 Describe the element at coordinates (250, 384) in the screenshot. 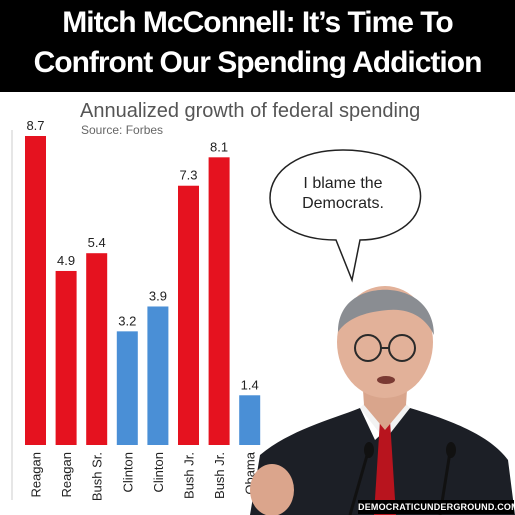

I see `bar-value-label: 1.4` at that location.